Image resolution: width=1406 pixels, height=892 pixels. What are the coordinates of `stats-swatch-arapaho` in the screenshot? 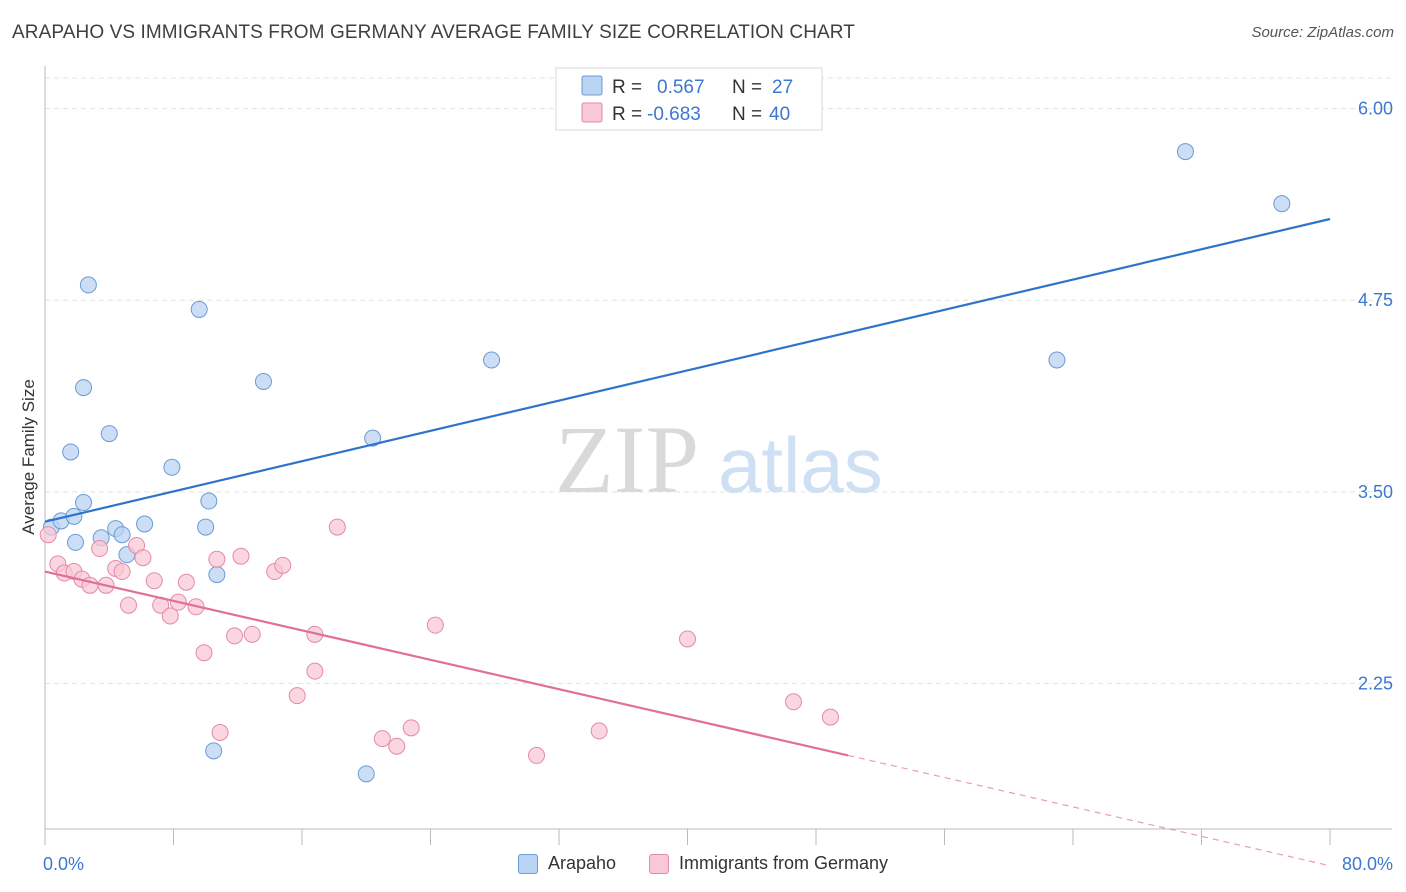 It's located at (592, 85).